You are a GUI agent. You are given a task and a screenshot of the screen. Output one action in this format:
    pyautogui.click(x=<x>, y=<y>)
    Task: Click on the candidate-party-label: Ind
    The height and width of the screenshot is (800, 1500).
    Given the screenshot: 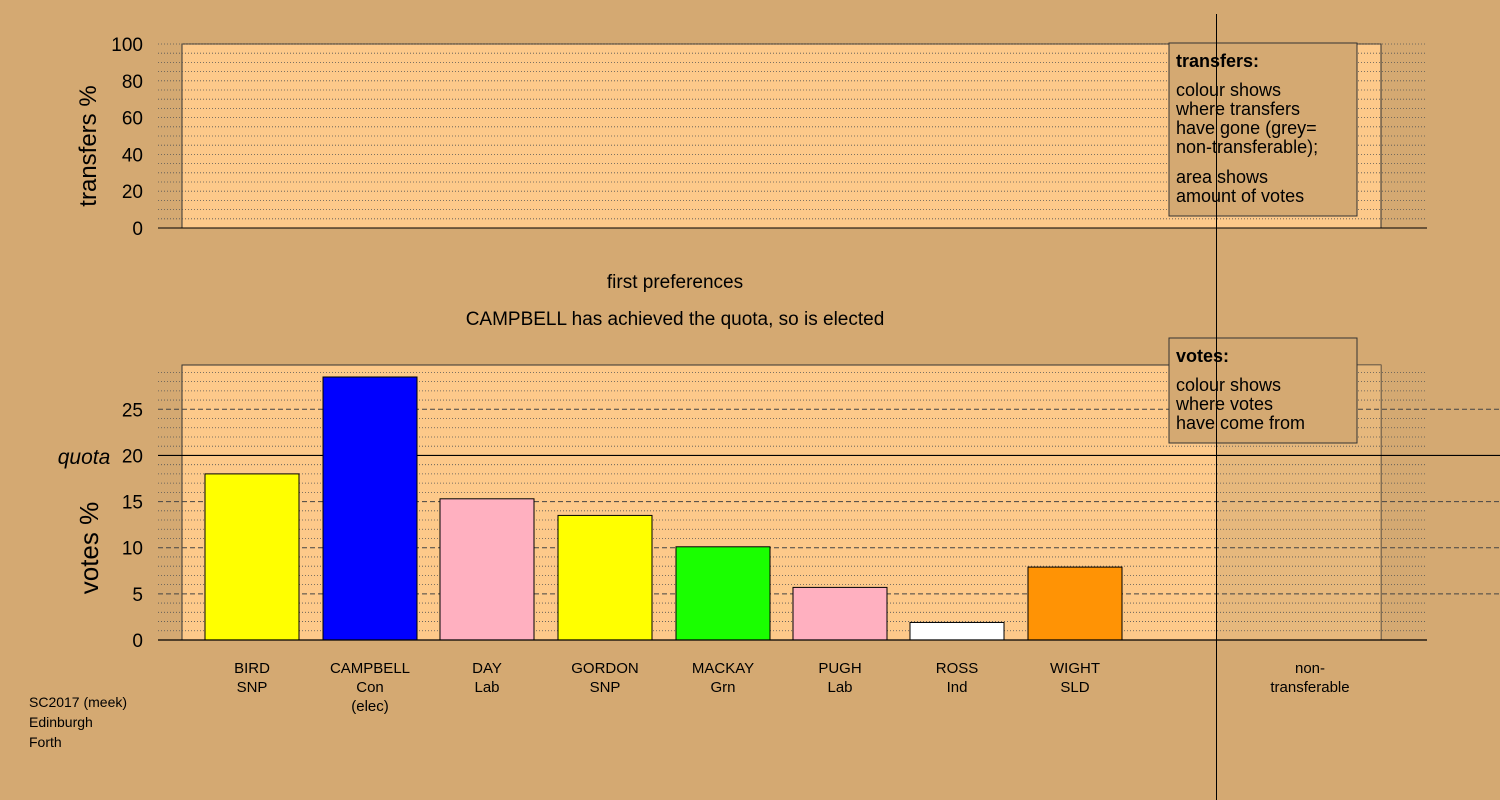 What is the action you would take?
    pyautogui.click(x=957, y=687)
    